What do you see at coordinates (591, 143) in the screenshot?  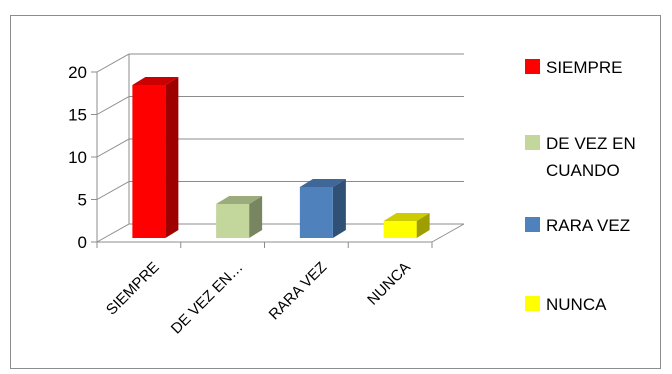 I see `legend-label-1: DE VEZ EN` at bounding box center [591, 143].